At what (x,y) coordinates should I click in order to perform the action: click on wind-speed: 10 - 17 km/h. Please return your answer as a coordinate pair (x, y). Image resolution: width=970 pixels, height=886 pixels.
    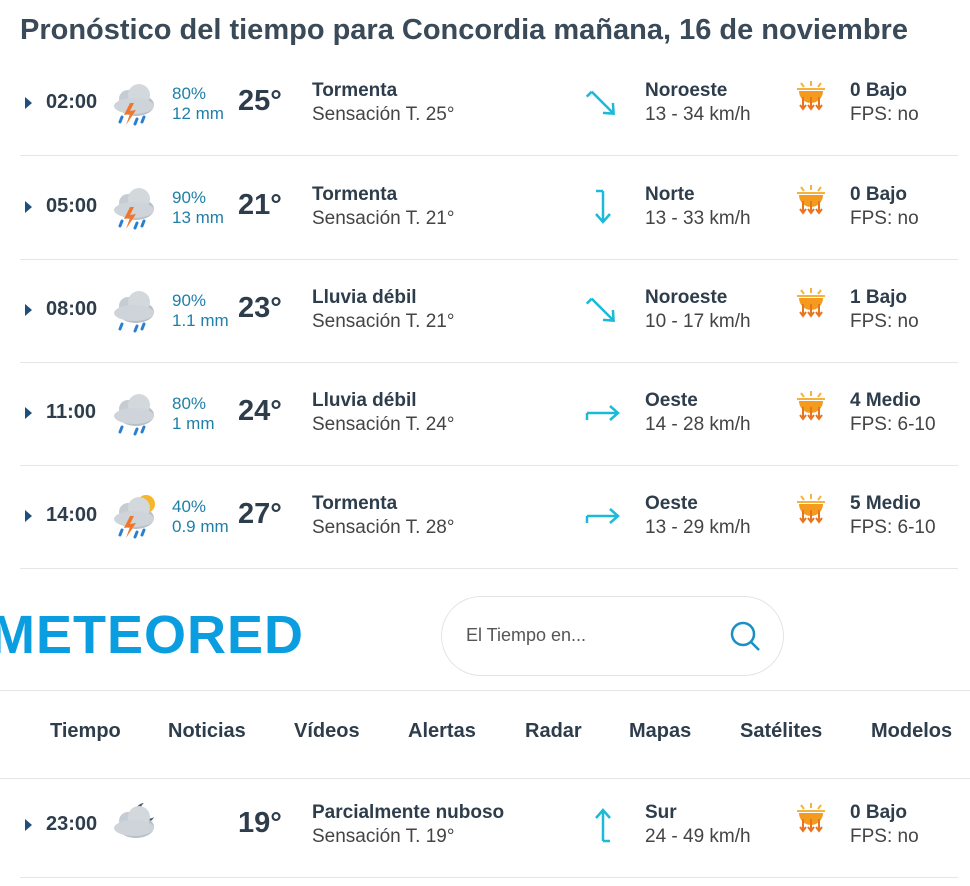
    Looking at the image, I should click on (698, 321).